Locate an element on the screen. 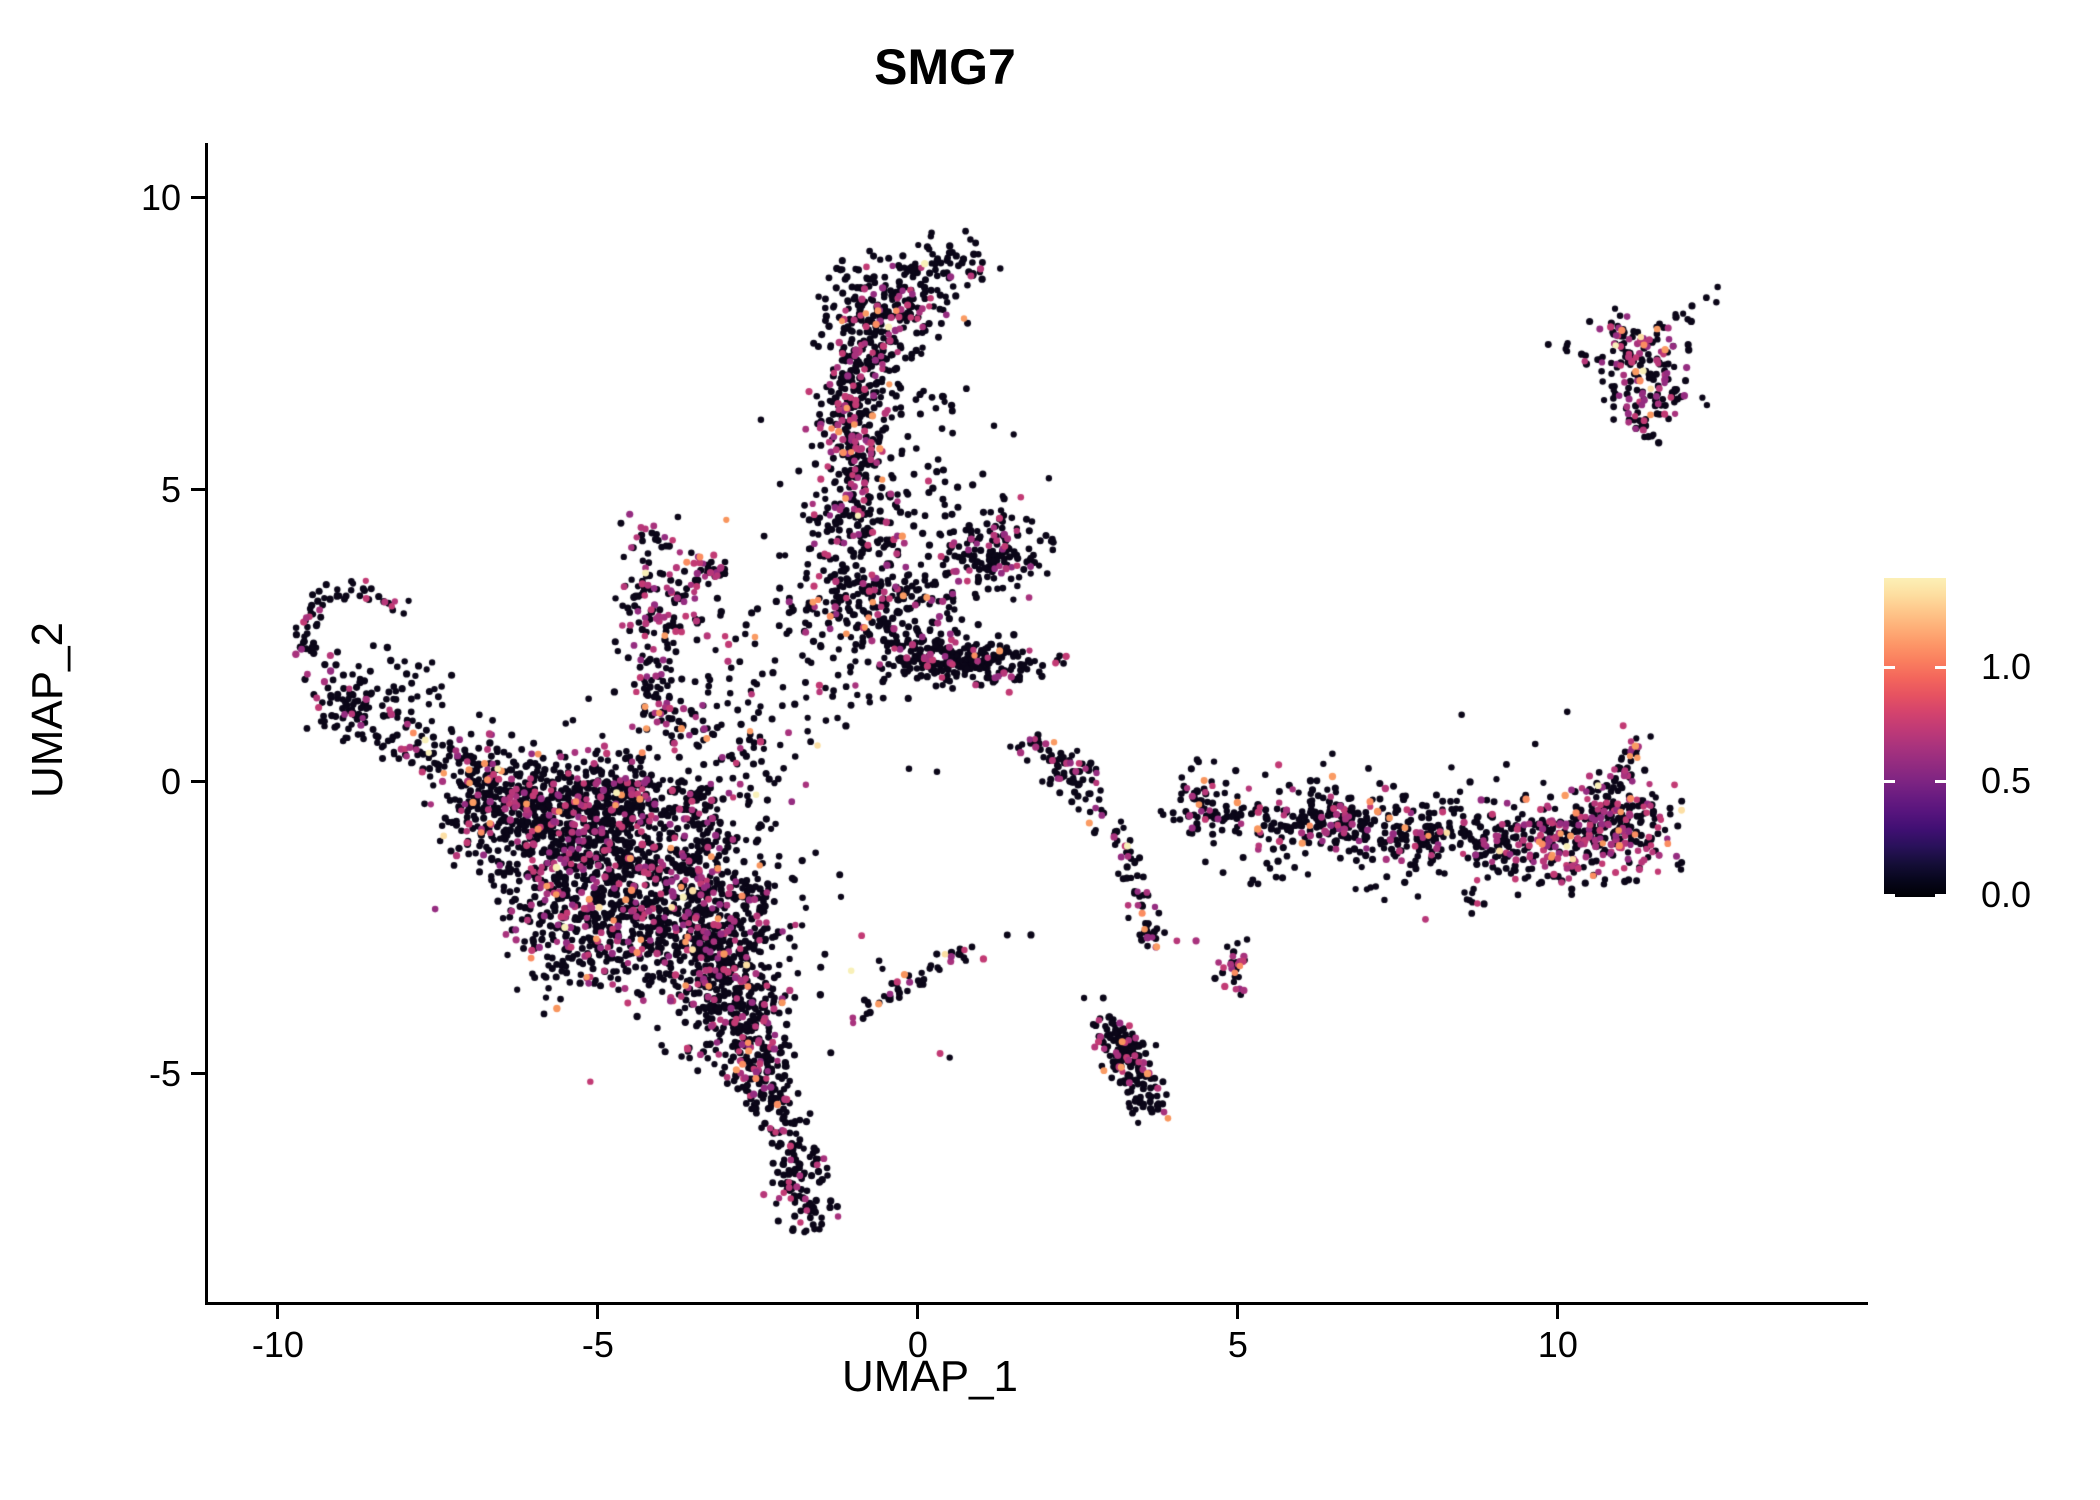 The height and width of the screenshot is (1500, 2100). x-tick-label: 0 is located at coordinates (917, 1344).